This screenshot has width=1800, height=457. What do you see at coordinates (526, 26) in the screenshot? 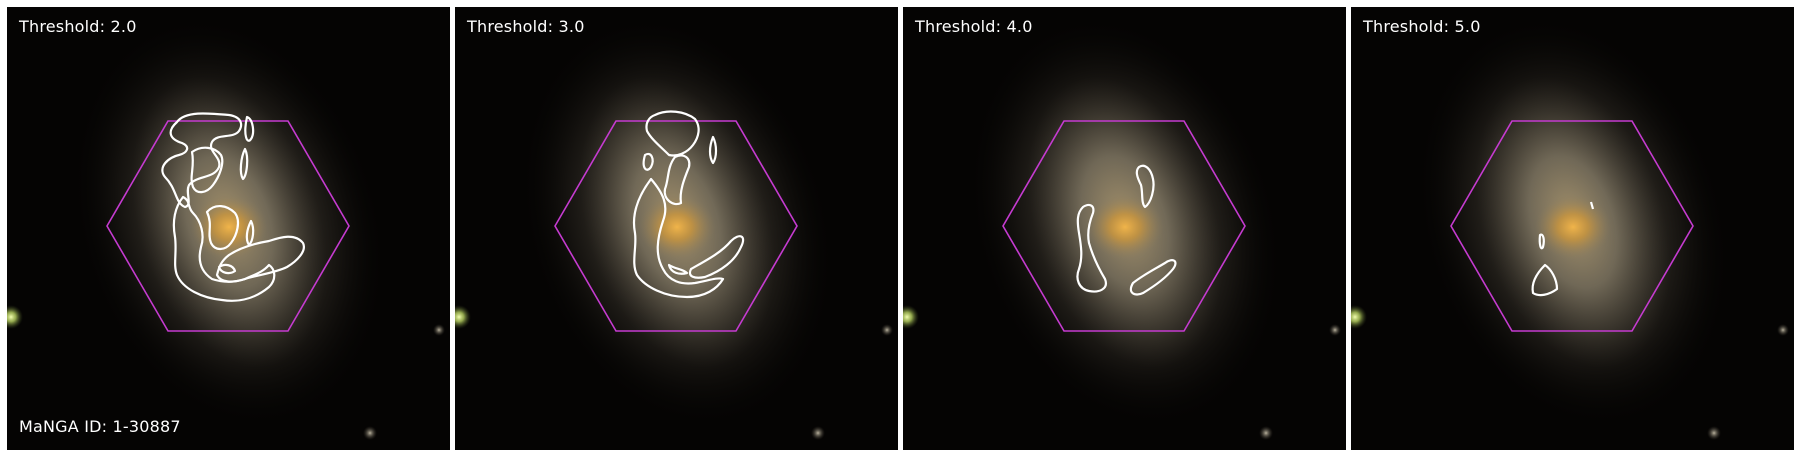
I see `threshold-label: Threshold: 3.0` at bounding box center [526, 26].